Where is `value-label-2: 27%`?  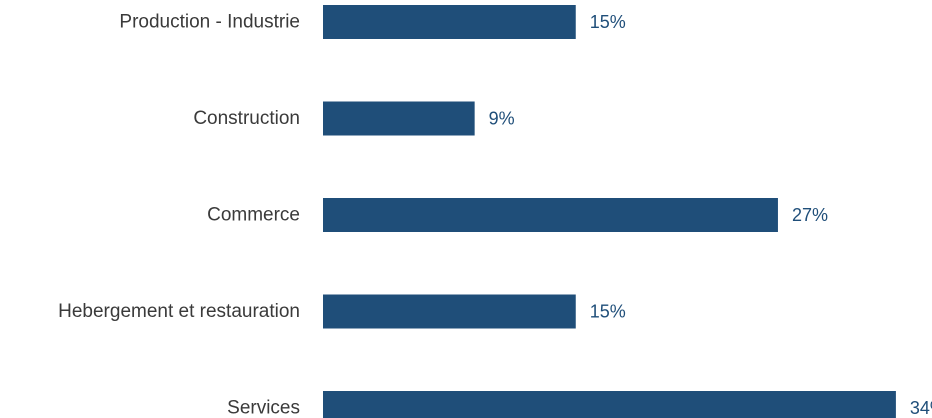
value-label-2: 27% is located at coordinates (810, 215).